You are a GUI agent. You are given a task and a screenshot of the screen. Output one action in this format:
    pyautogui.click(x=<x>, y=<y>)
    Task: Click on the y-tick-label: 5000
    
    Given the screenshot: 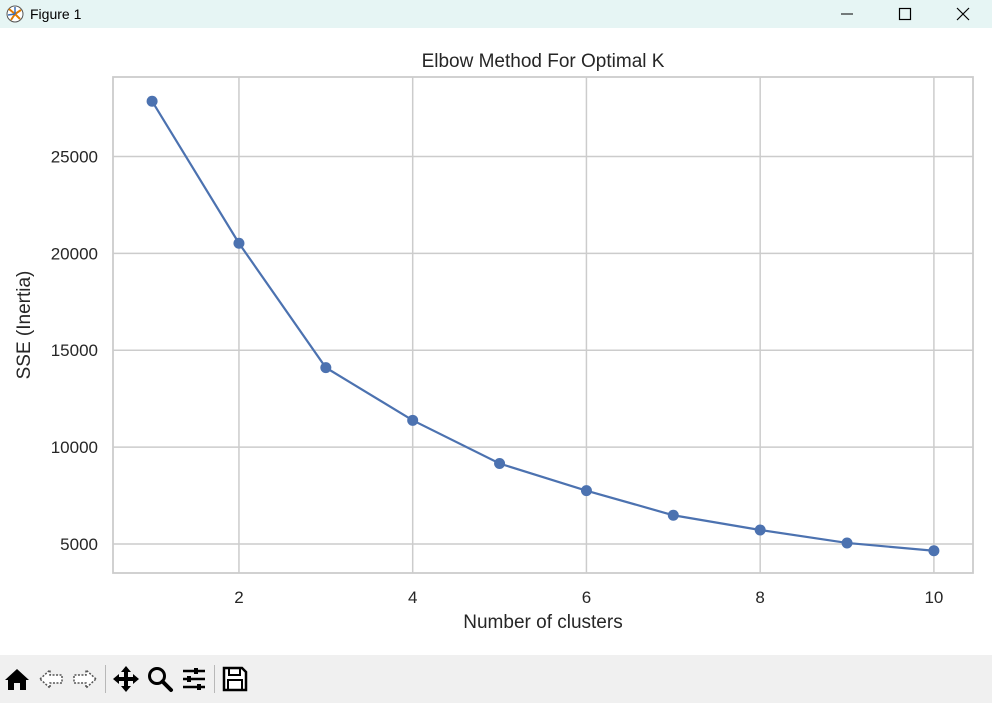 What is the action you would take?
    pyautogui.click(x=79, y=544)
    